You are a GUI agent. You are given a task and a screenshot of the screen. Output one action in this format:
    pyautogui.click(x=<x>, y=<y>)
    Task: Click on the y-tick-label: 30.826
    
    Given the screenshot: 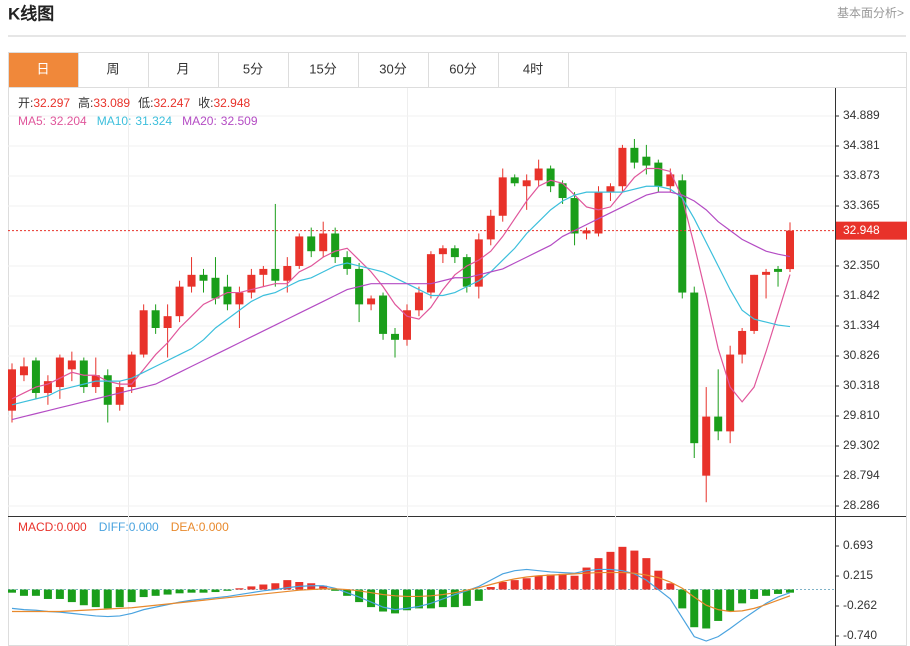 What is the action you would take?
    pyautogui.click(x=861, y=355)
    